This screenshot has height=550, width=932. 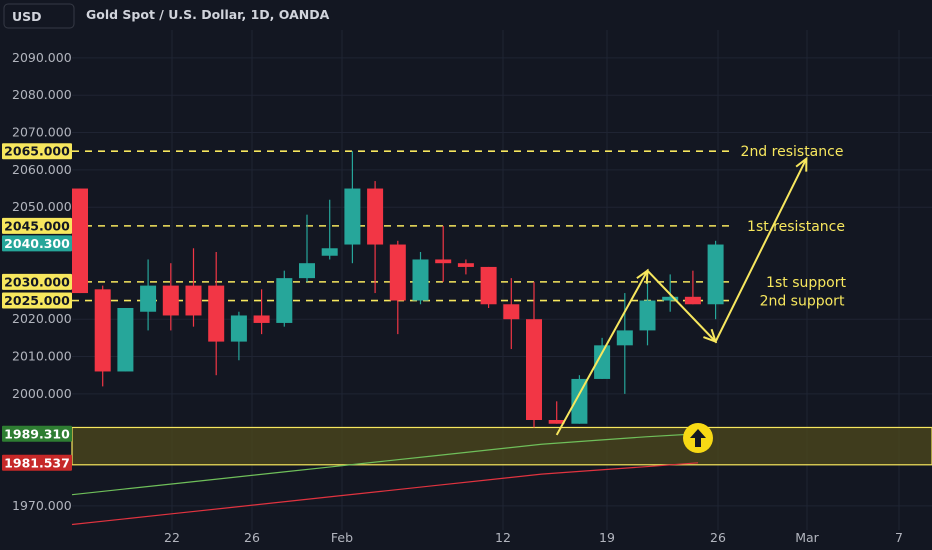 I want to click on price-badge-label: 2040.300, so click(x=37, y=243).